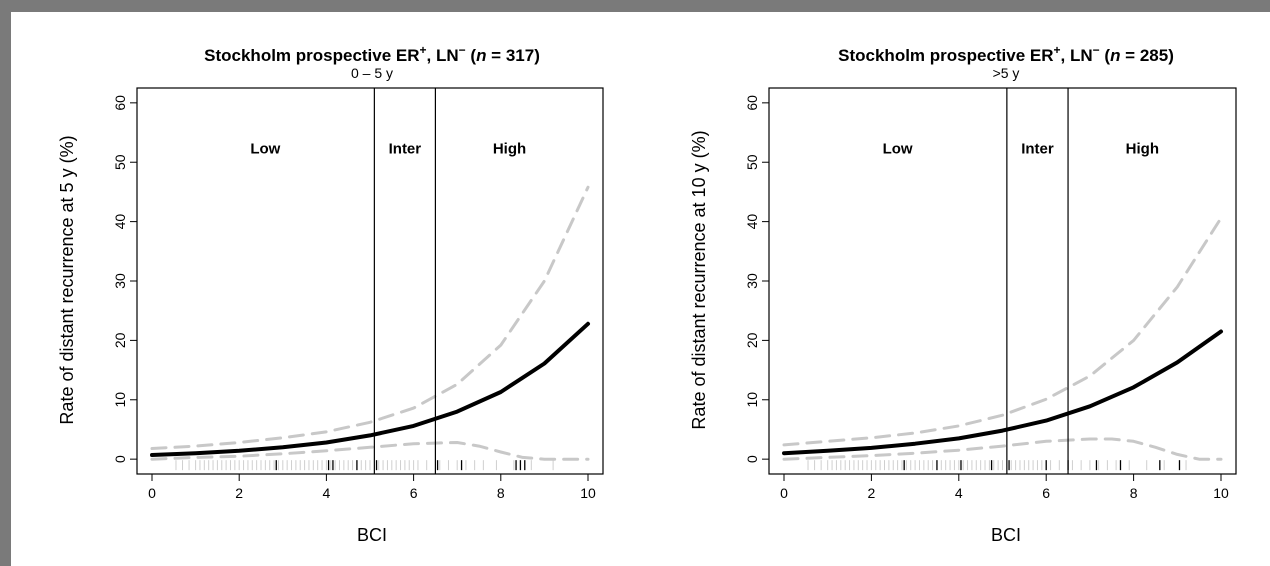  I want to click on left-border-band, so click(5, 283).